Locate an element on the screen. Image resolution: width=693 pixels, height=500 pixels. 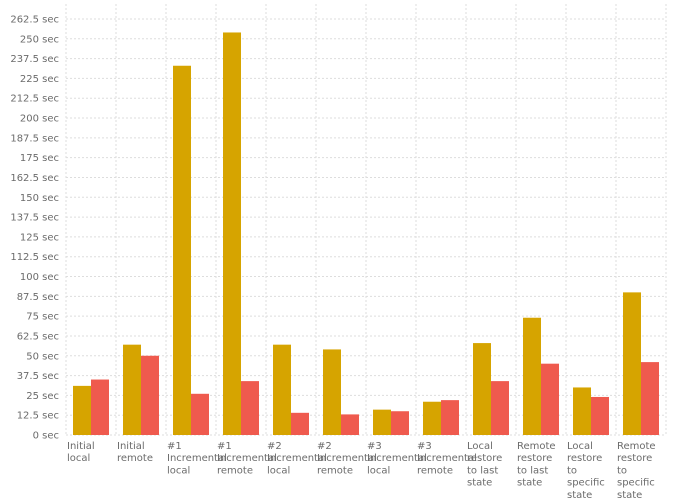
y-tick-label: 25 sec is located at coordinates (42, 396).